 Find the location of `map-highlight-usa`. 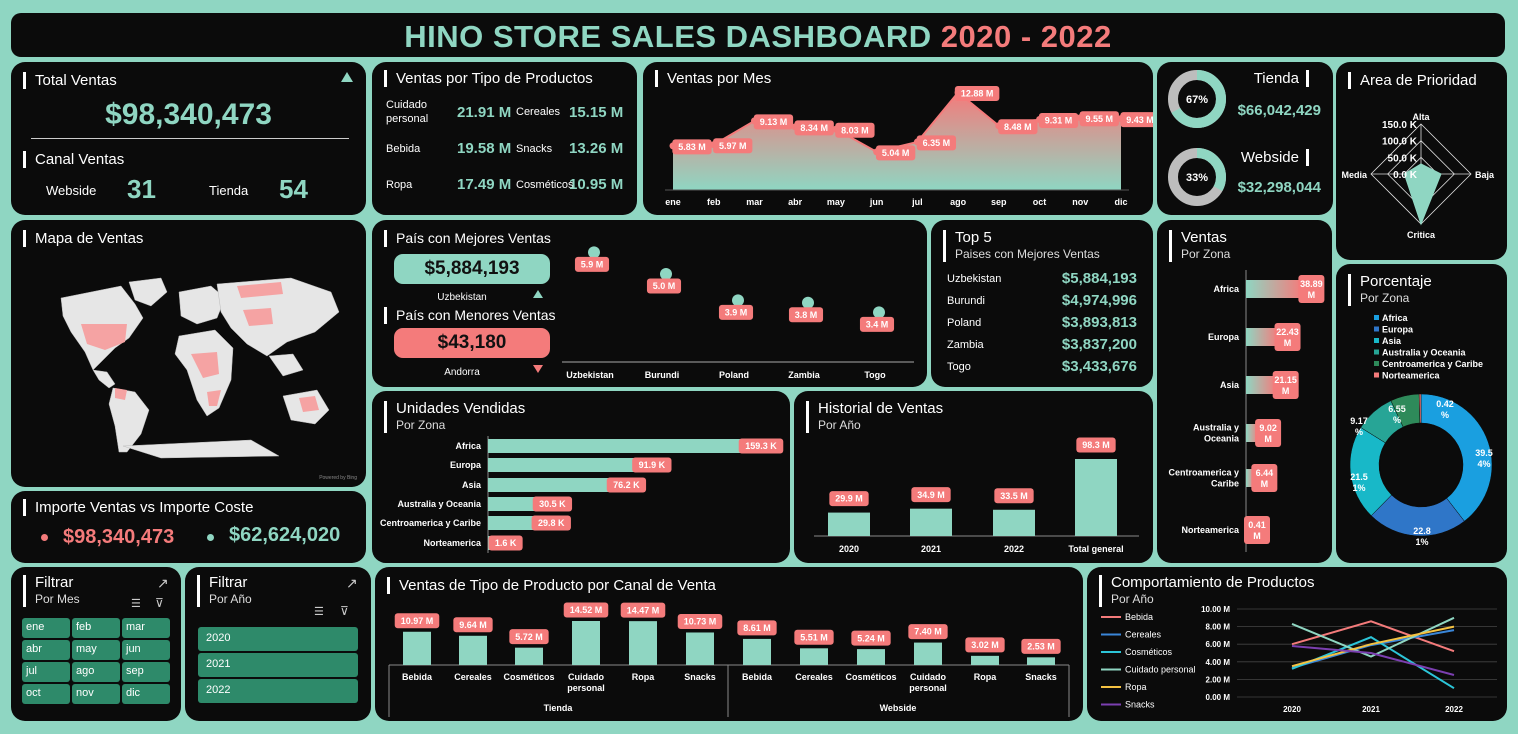

map-highlight-usa is located at coordinates (104, 337).